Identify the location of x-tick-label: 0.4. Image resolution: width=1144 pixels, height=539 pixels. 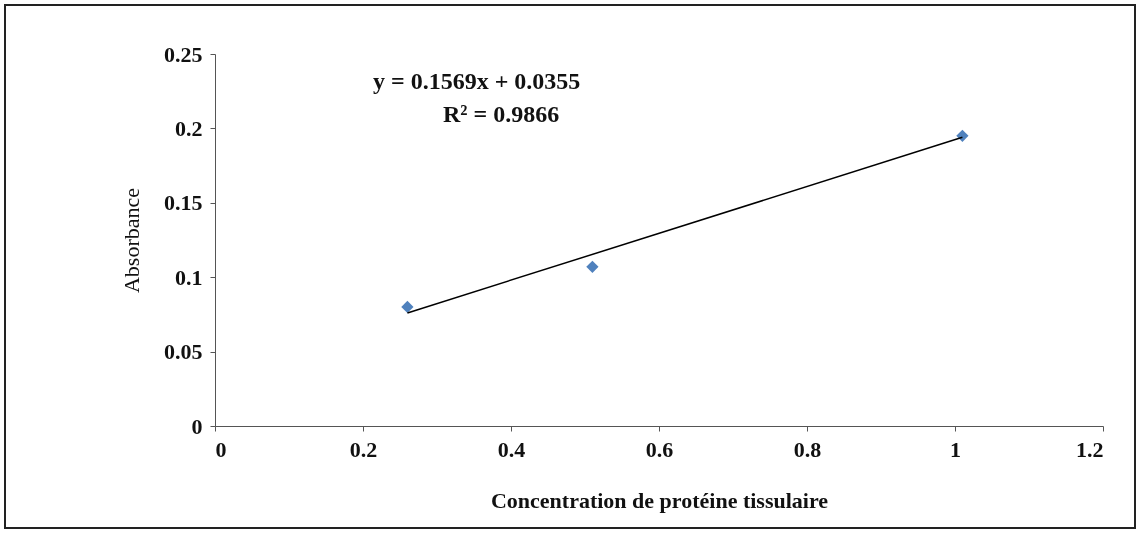
(511, 449).